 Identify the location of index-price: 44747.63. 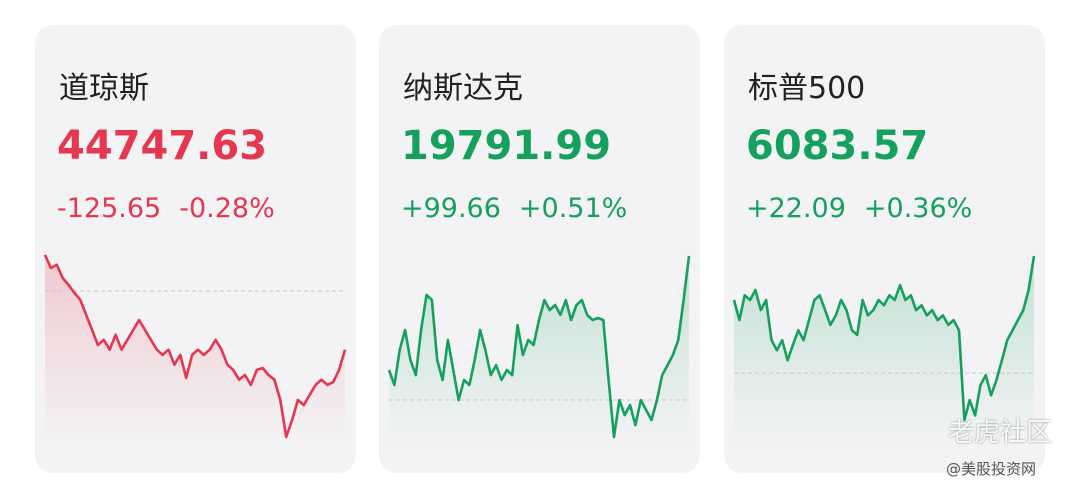
(162, 146).